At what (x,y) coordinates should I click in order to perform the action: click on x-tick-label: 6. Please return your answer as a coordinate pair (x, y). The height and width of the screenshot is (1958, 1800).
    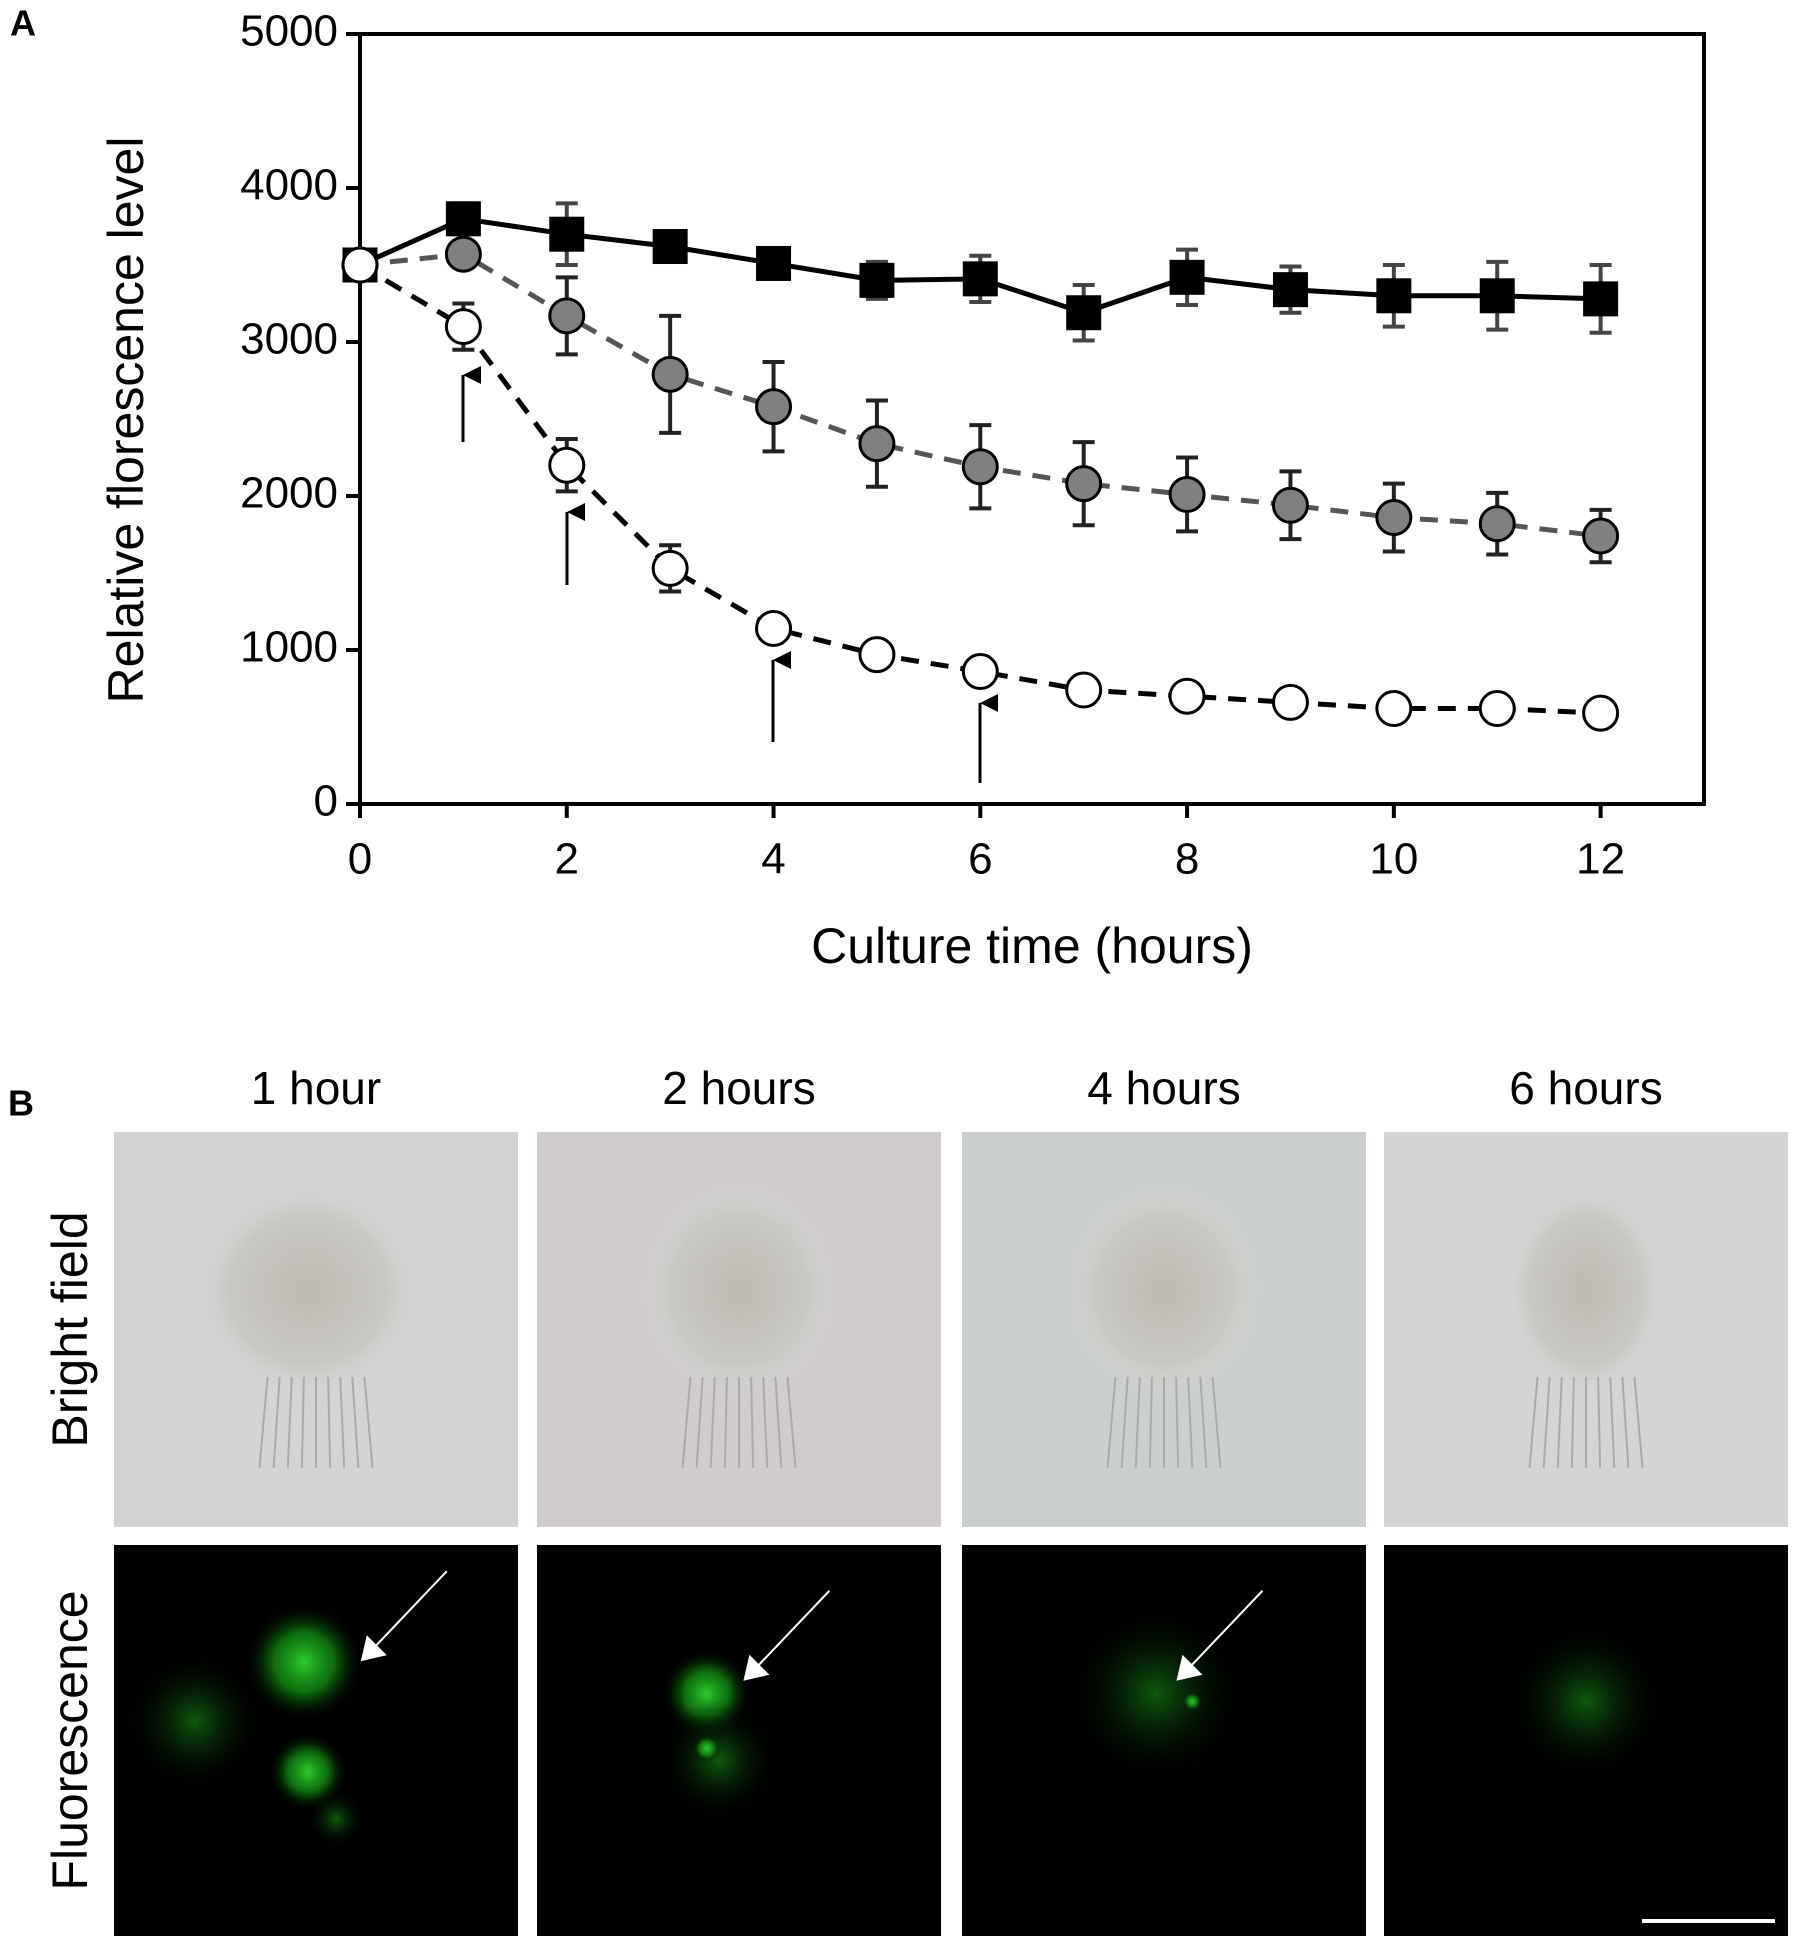
    Looking at the image, I should click on (980, 859).